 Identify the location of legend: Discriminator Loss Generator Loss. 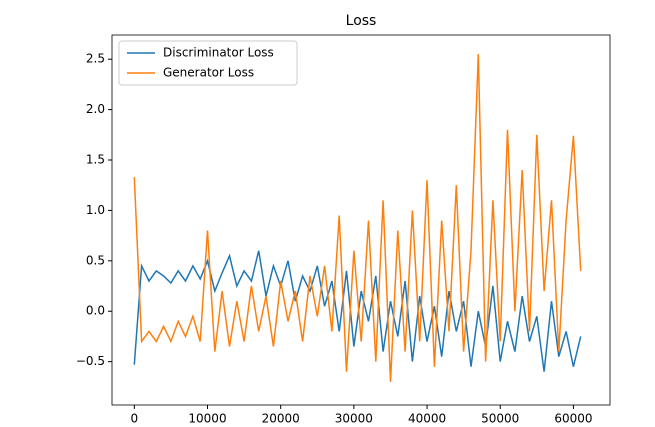
(208, 63).